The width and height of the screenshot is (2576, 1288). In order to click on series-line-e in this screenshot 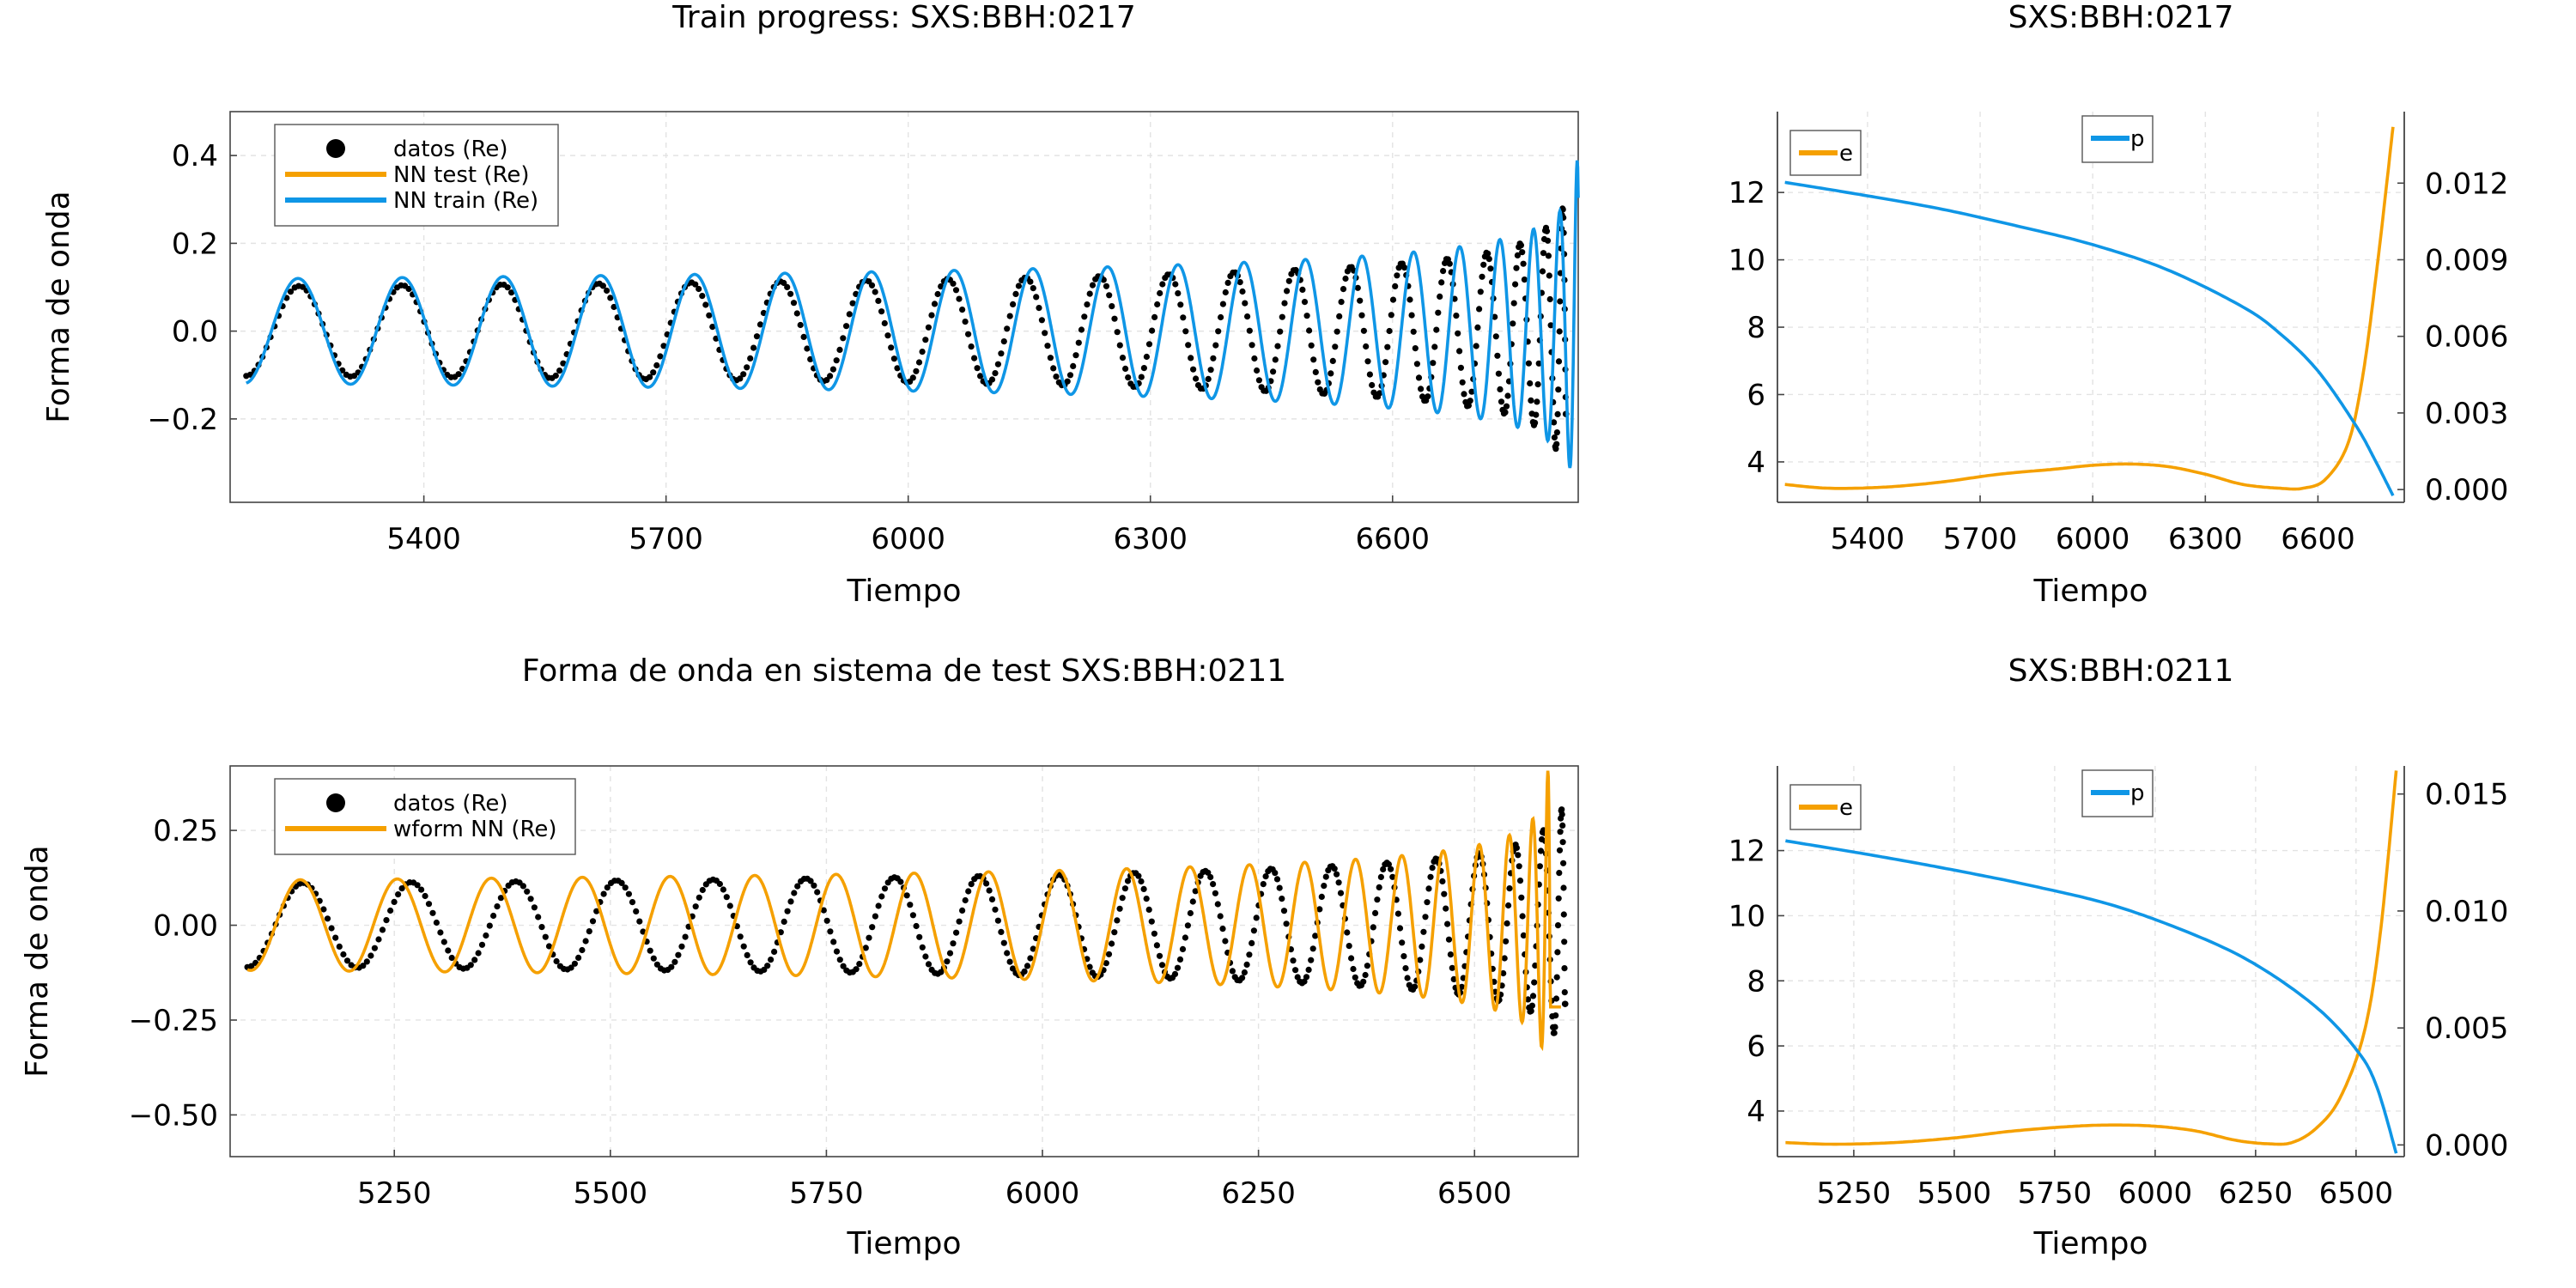, I will do `click(2090, 308)`.